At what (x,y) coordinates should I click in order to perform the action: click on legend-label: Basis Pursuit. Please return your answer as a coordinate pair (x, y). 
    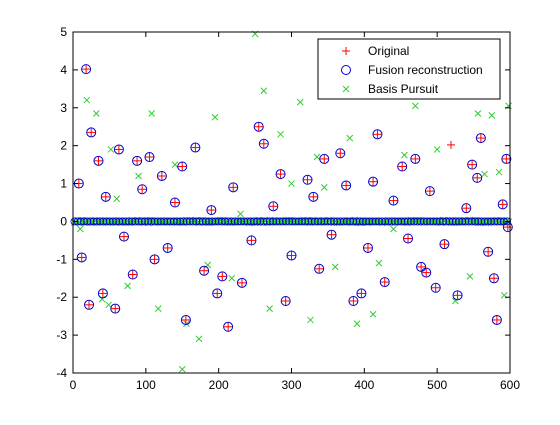
    Looking at the image, I should click on (403, 89).